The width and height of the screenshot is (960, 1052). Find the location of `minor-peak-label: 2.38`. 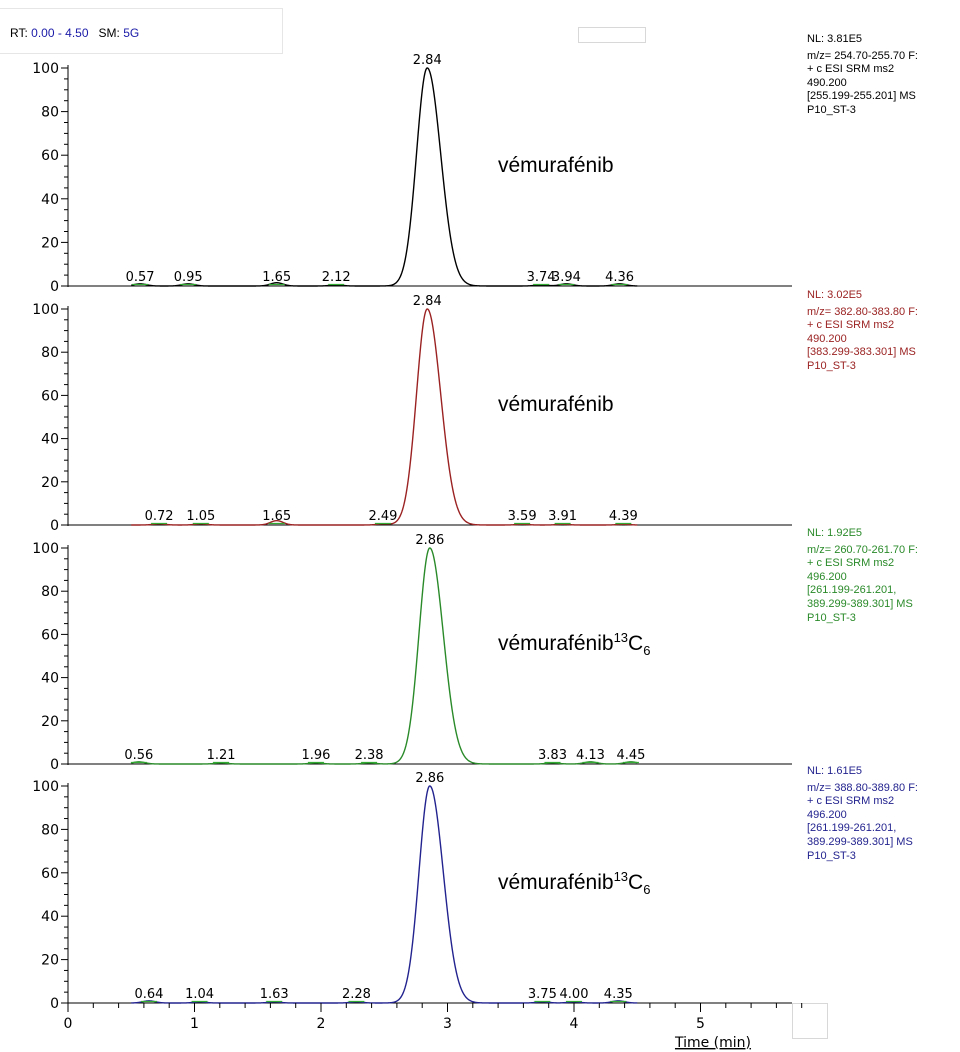

minor-peak-label: 2.38 is located at coordinates (369, 755).